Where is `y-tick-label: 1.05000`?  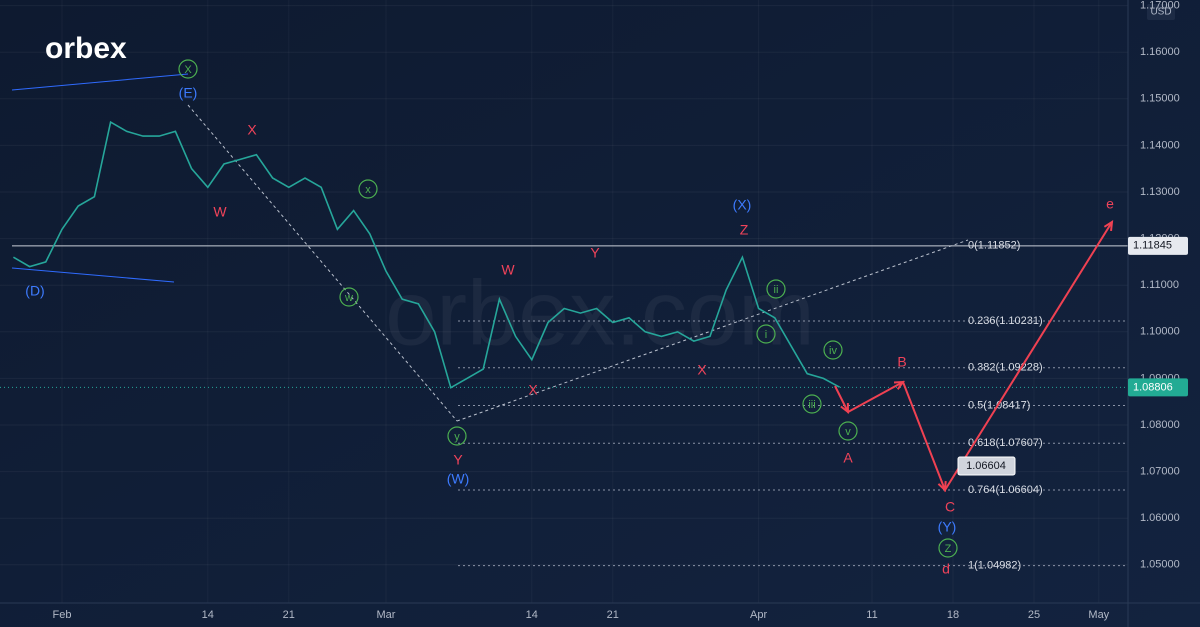
y-tick-label: 1.05000 is located at coordinates (1160, 565).